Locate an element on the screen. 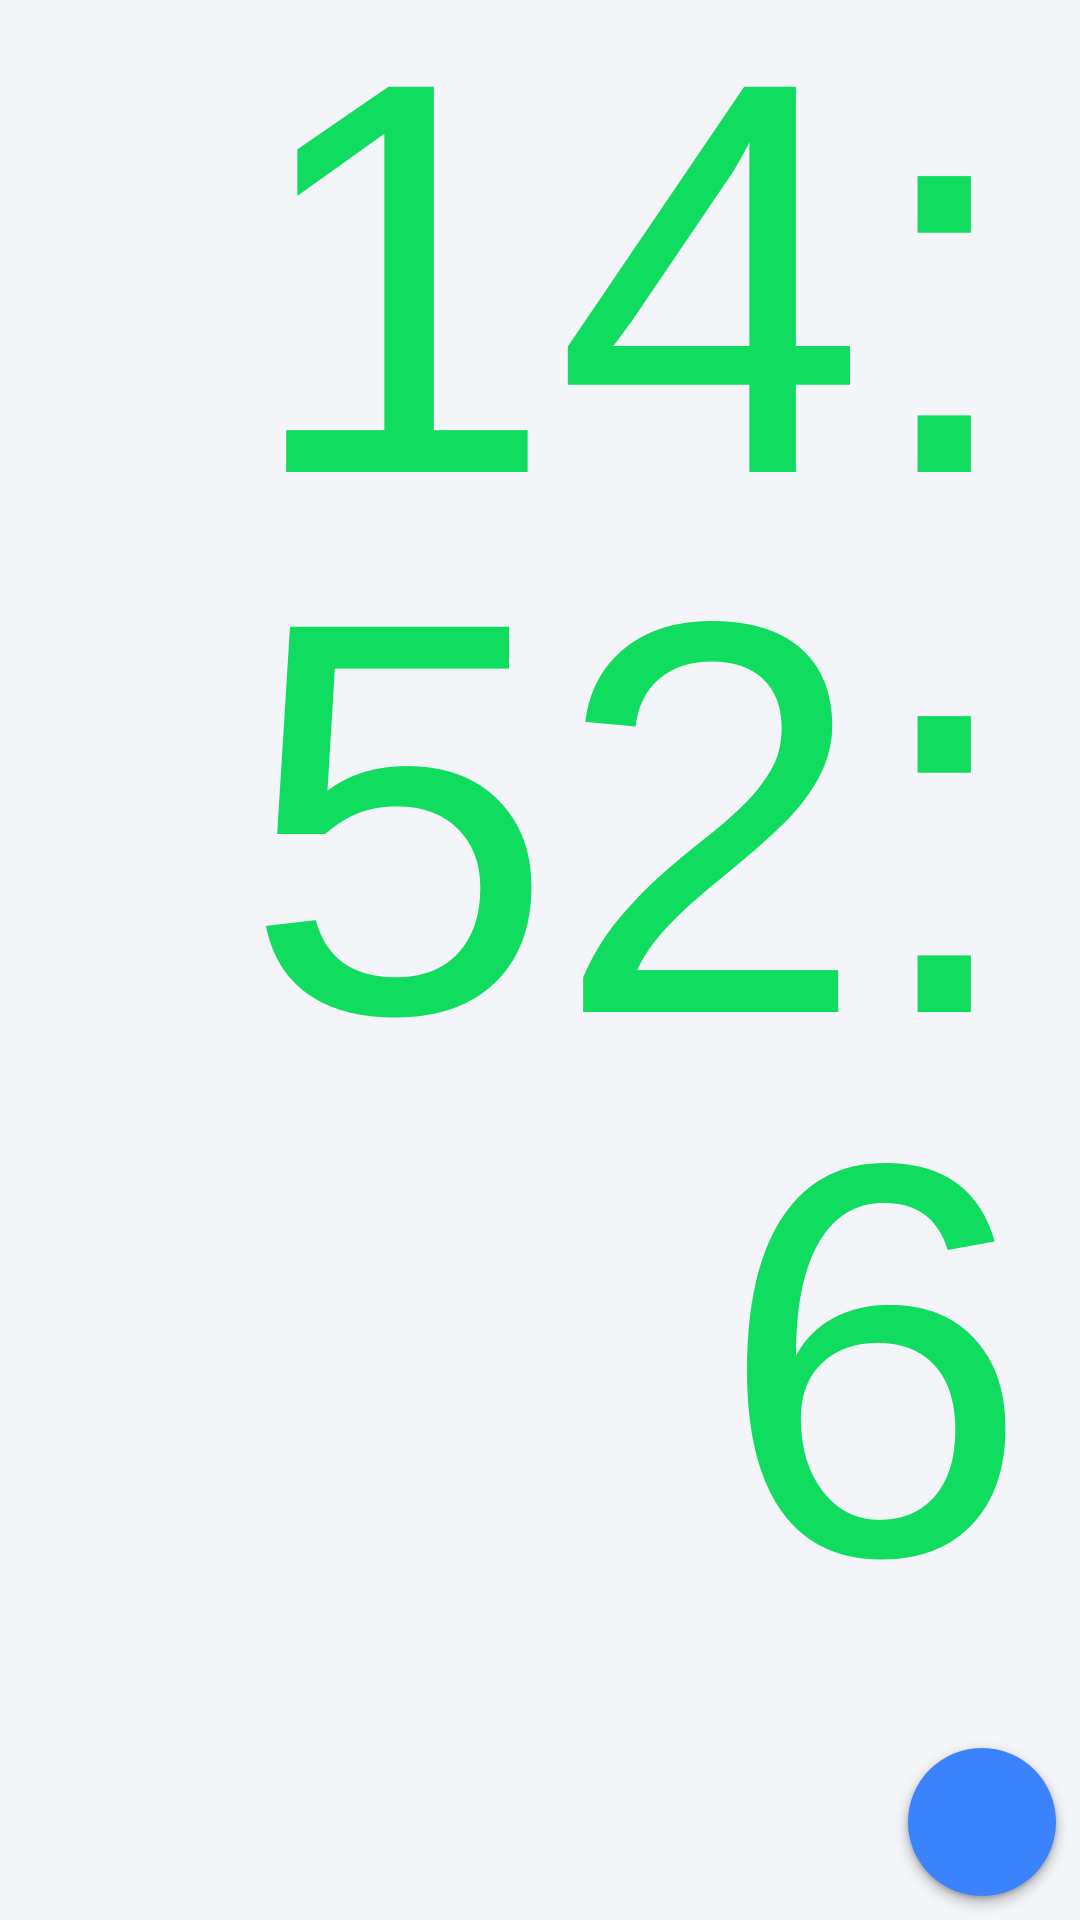 This screenshot has height=1920, width=1080. time-line-seconds: 6 is located at coordinates (874, 1360).